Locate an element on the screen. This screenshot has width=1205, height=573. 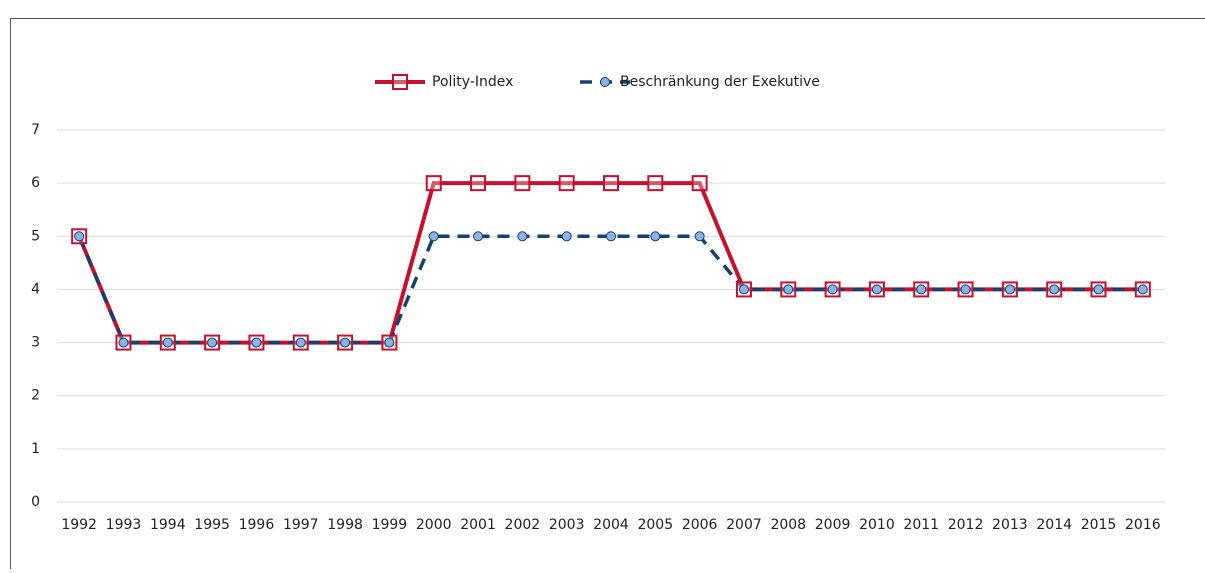
x-tick-label: 2011 is located at coordinates (921, 525).